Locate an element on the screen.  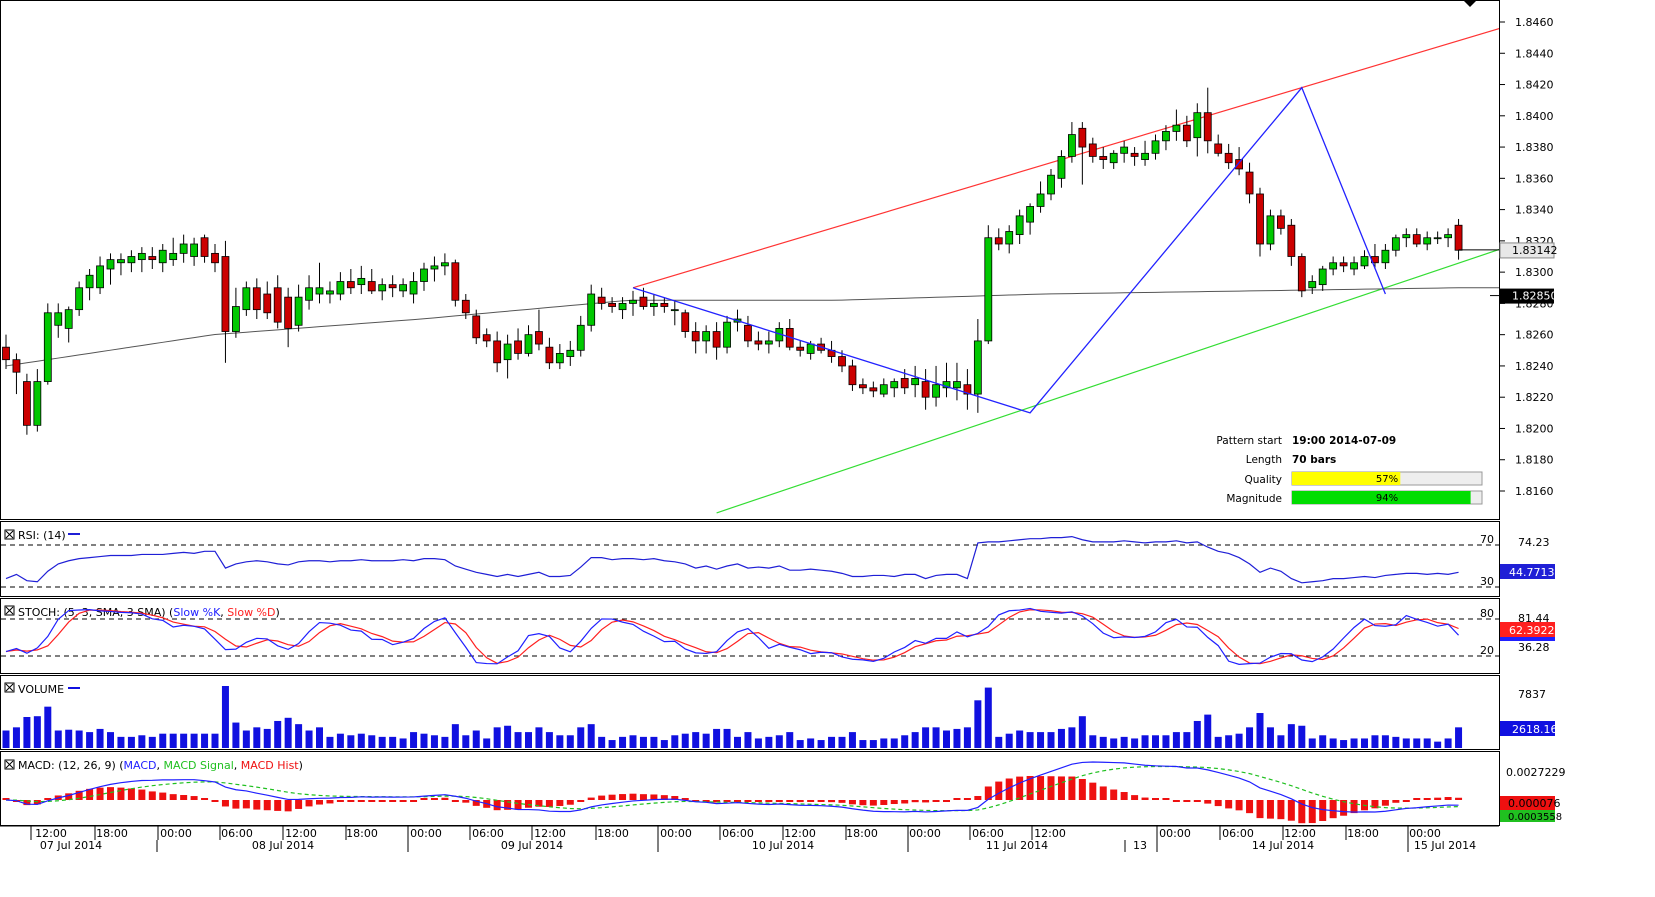
rsi-level-70-label: 70 is located at coordinates (1487, 539).